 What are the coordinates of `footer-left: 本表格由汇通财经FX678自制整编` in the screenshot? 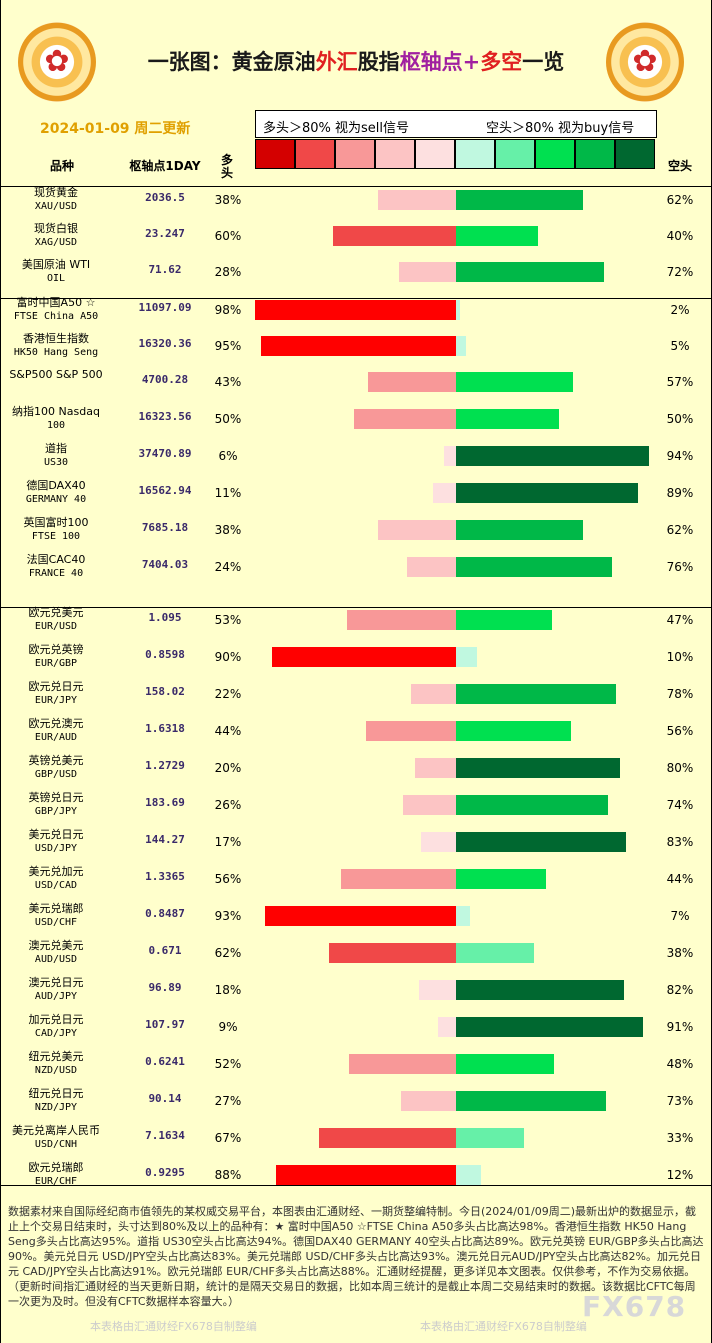 It's located at (173, 1326).